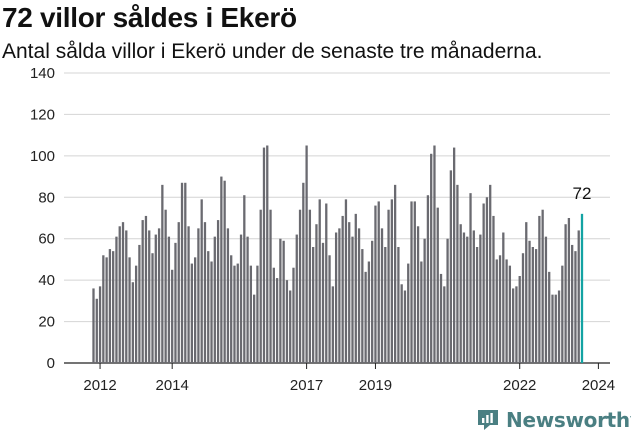  I want to click on last-value-label: 72, so click(582, 193).